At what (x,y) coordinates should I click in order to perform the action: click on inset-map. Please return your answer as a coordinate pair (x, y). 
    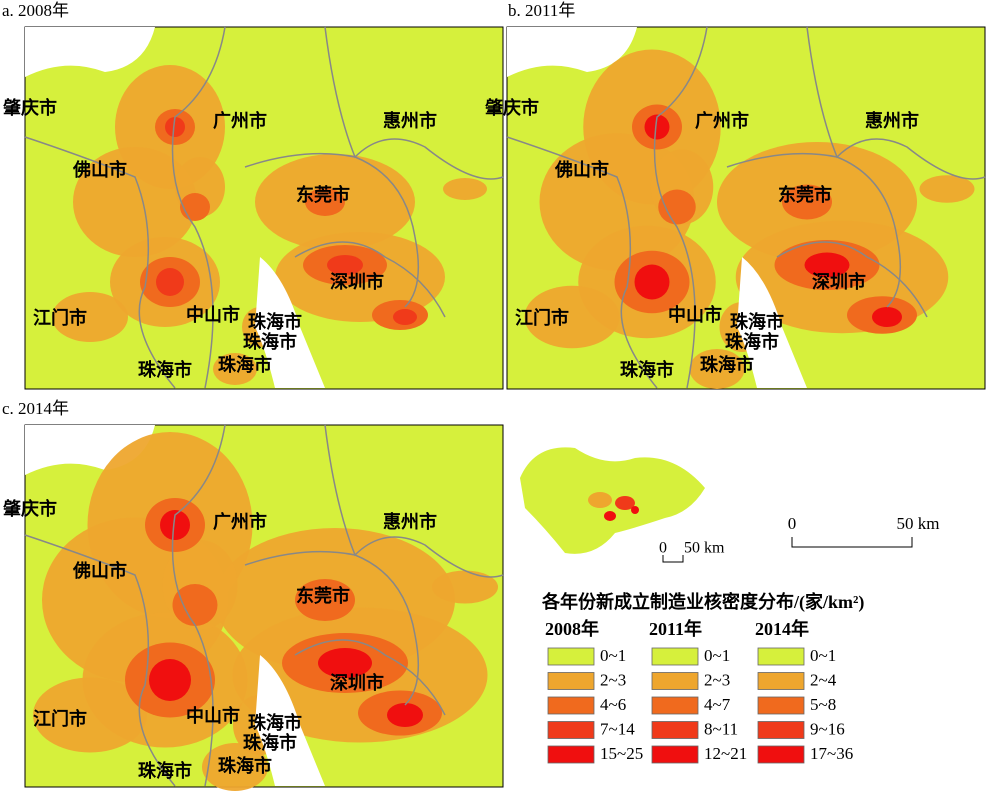
    Looking at the image, I should click on (612, 500).